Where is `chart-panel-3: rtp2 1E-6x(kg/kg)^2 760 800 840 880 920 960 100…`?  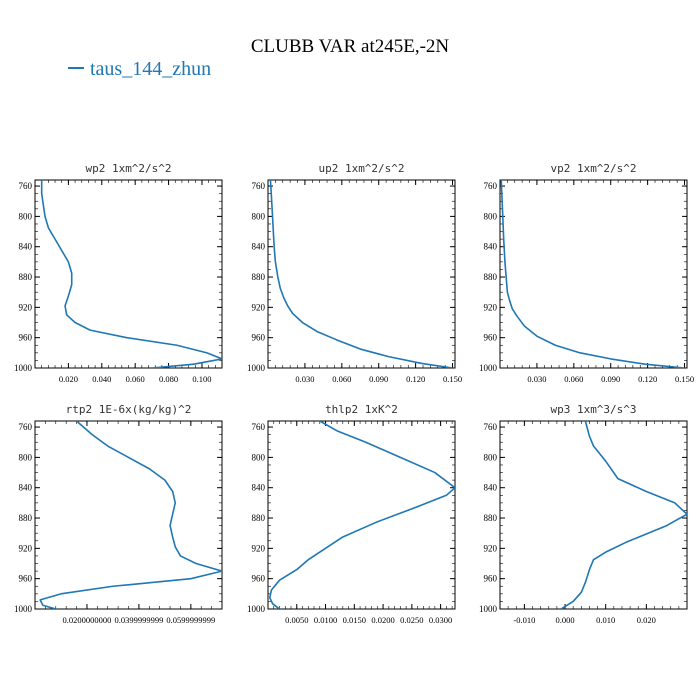 chart-panel-3: rtp2 1E-6x(kg/kg)^2 760 800 840 880 920 960 100… is located at coordinates (118, 514).